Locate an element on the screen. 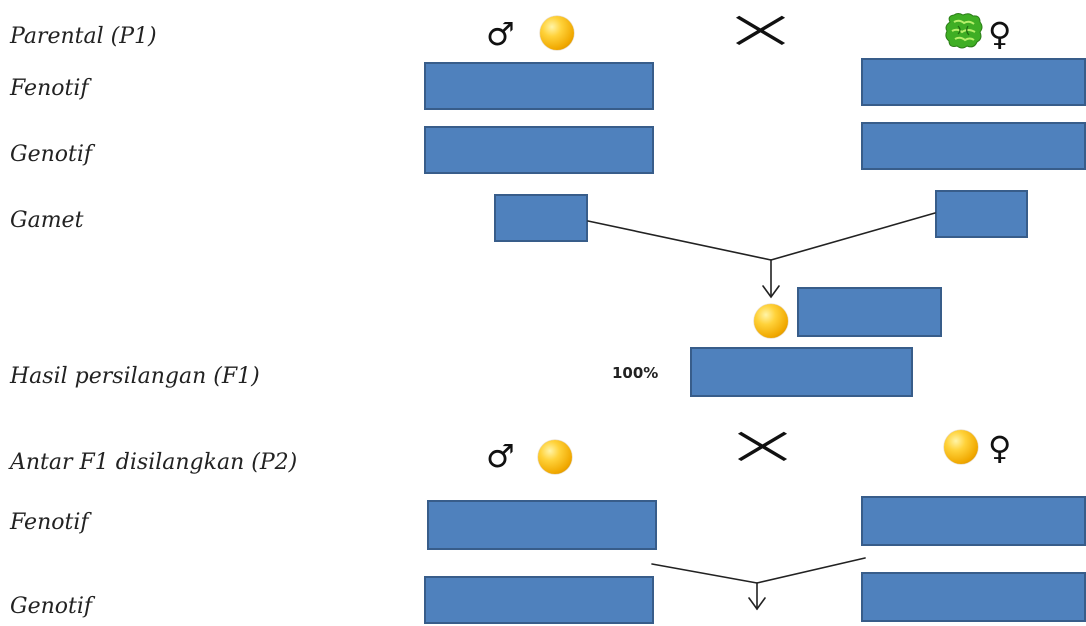  genotif-male-box is located at coordinates (539, 150).